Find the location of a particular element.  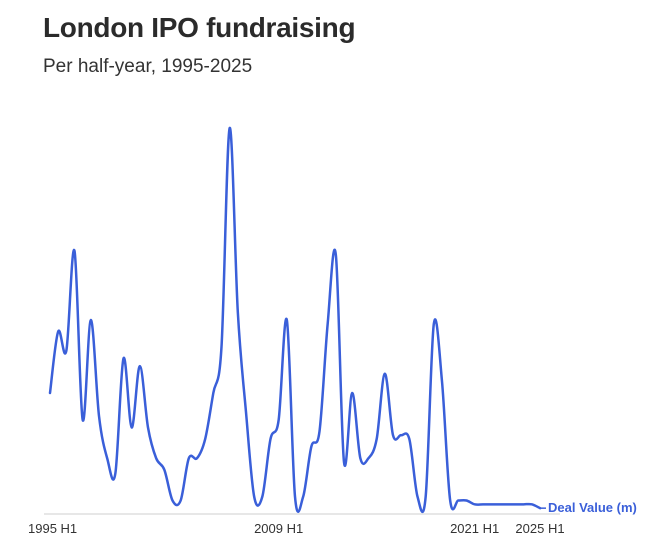

x-tick-label: 2025 H1 is located at coordinates (539, 528).